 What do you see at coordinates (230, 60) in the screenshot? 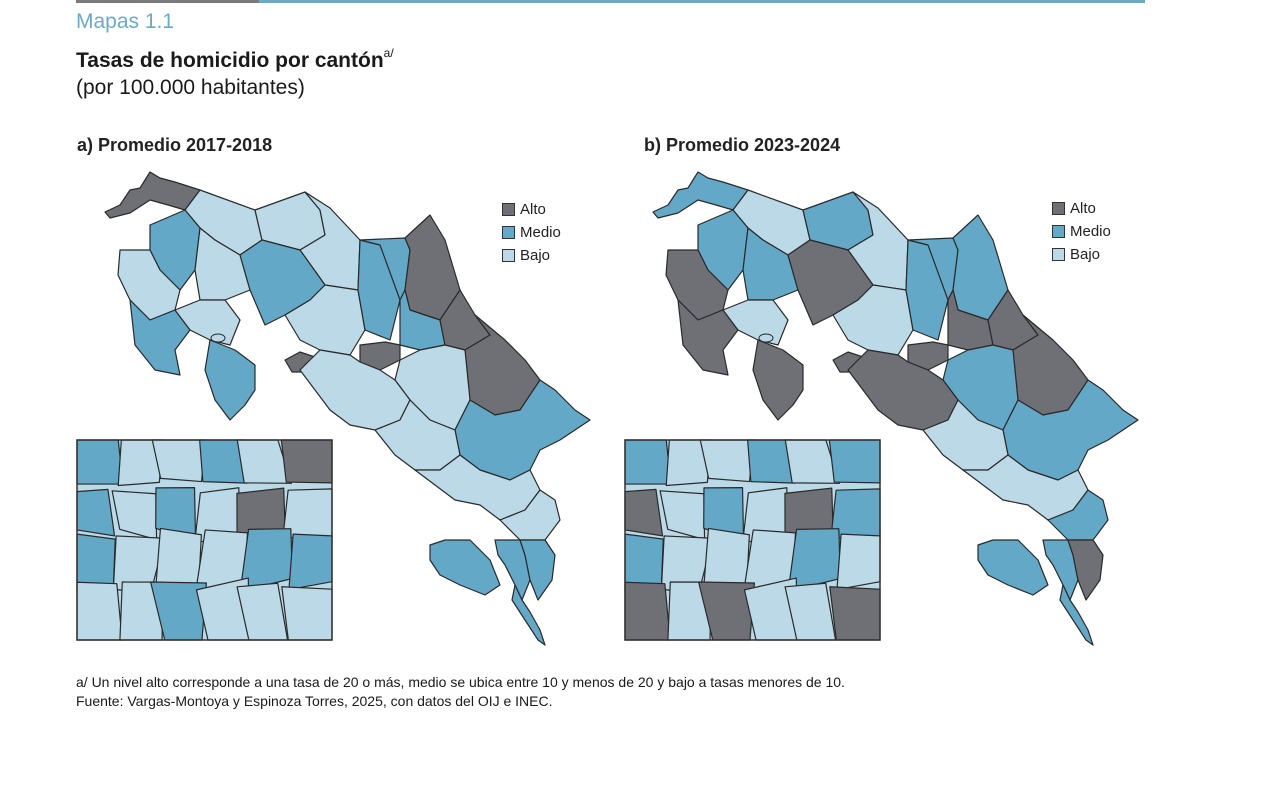
I see `figure-title-text: Tasas de homicidio por cantón` at bounding box center [230, 60].